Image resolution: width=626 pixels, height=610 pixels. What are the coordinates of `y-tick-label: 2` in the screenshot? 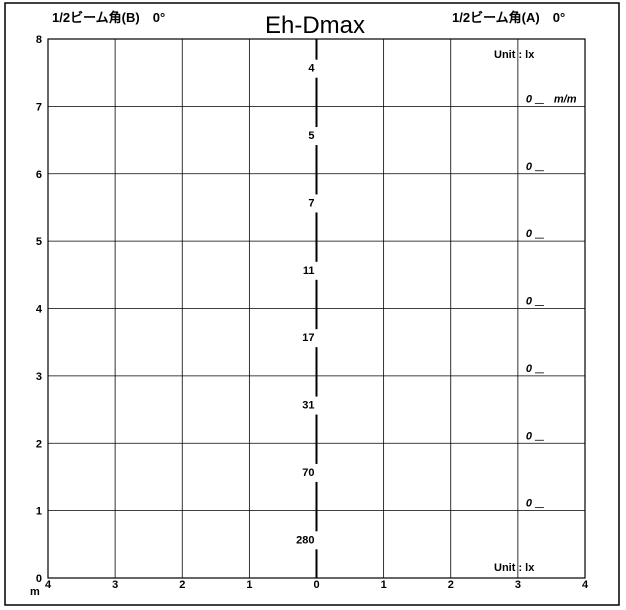 It's located at (39, 444).